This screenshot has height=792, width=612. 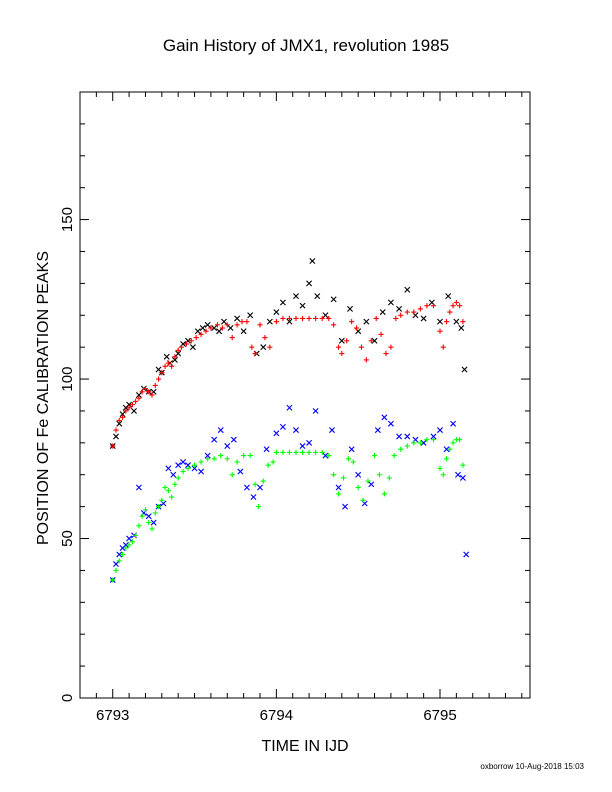 What do you see at coordinates (305, 746) in the screenshot?
I see `x-axis-label: TIME IN IJD` at bounding box center [305, 746].